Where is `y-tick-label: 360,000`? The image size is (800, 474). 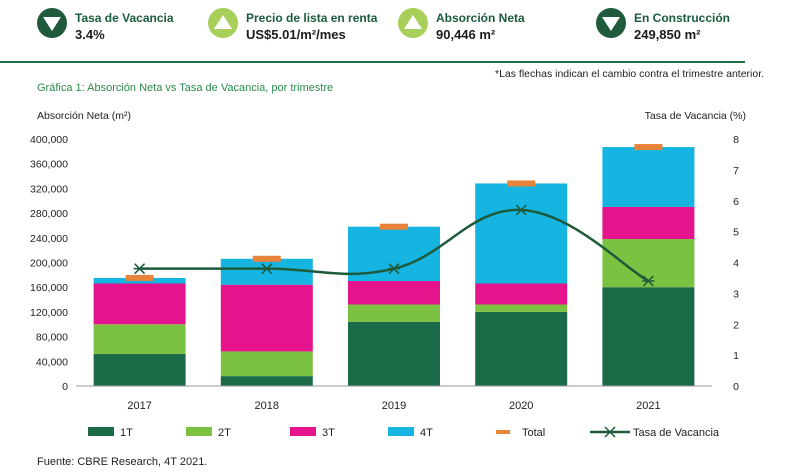
y-tick-label: 360,000 is located at coordinates (49, 165).